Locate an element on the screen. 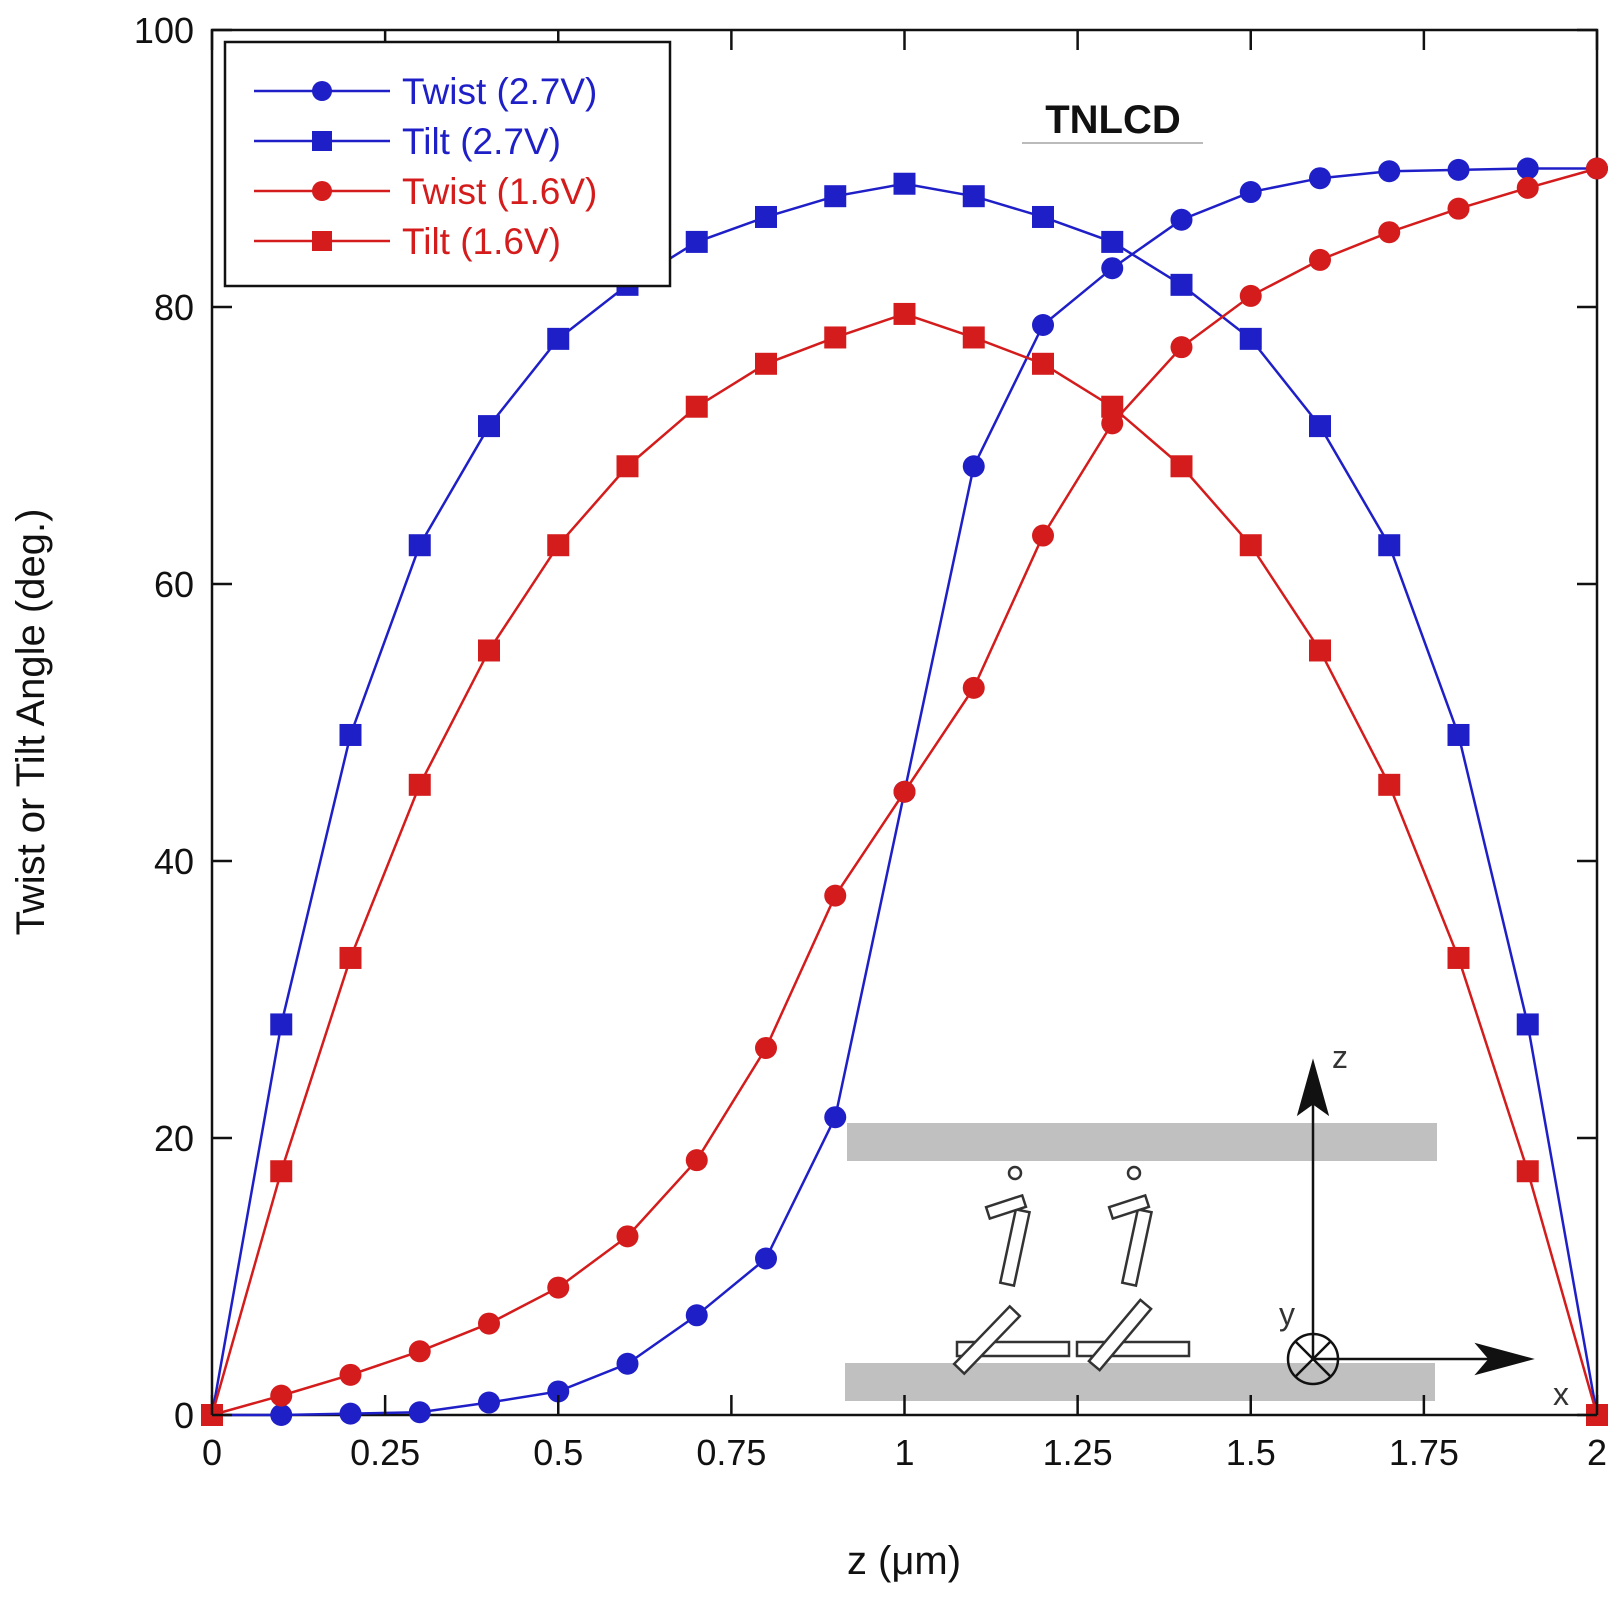 The image size is (1619, 1597). x-tick-label: 1.25 is located at coordinates (1078, 1452).